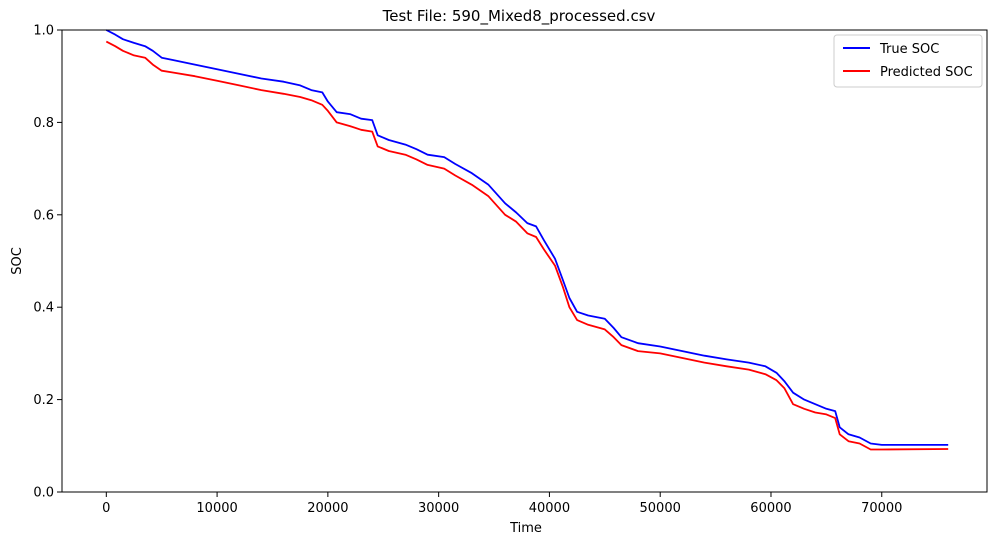 Image resolution: width=1001 pixels, height=545 pixels. I want to click on legend: True SOC Predicted SOC, so click(908, 61).